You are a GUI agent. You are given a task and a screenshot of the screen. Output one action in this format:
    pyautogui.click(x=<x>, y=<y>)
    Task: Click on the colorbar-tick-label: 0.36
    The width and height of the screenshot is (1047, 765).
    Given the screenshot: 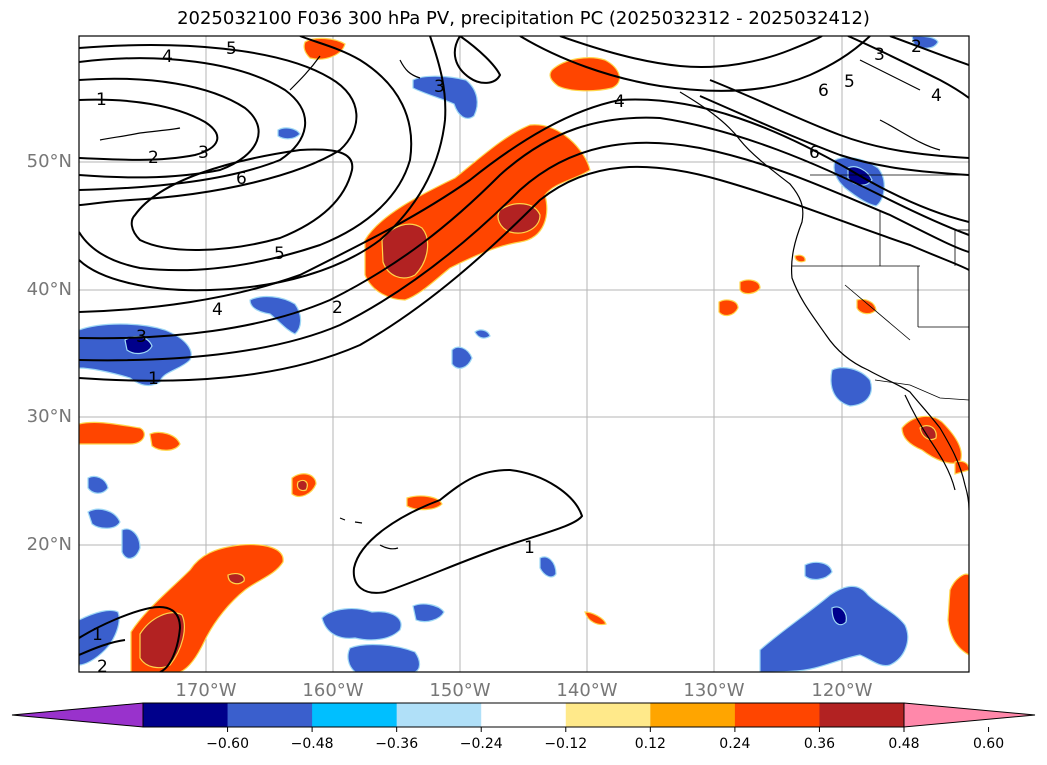 What is the action you would take?
    pyautogui.click(x=819, y=744)
    